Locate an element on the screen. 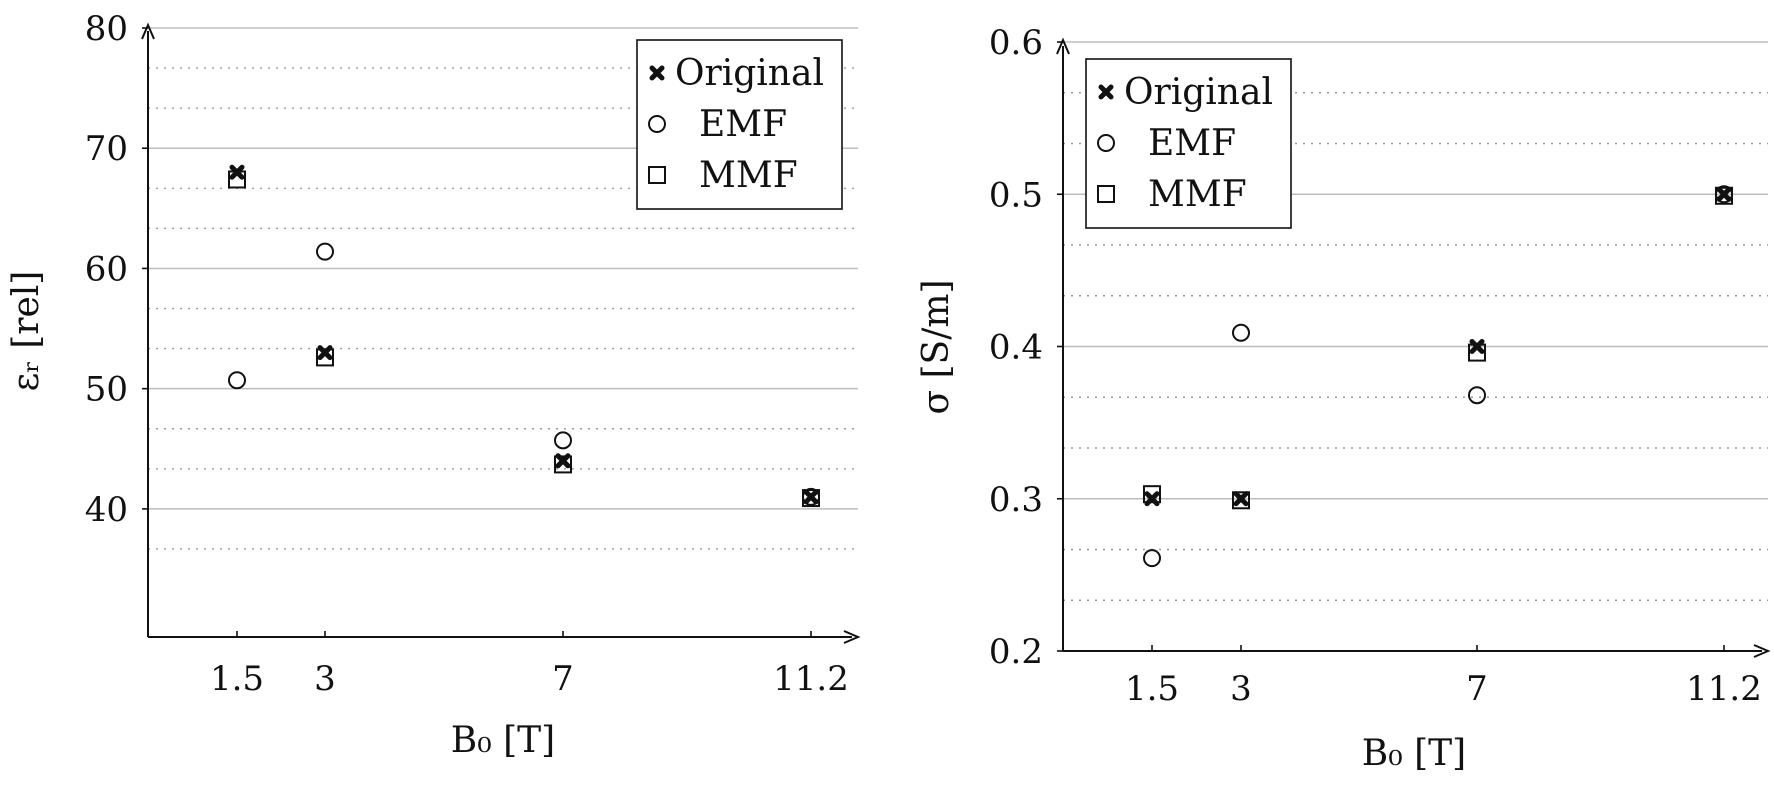 The height and width of the screenshot is (785, 1774). y-tick-label: 80 is located at coordinates (106, 29).